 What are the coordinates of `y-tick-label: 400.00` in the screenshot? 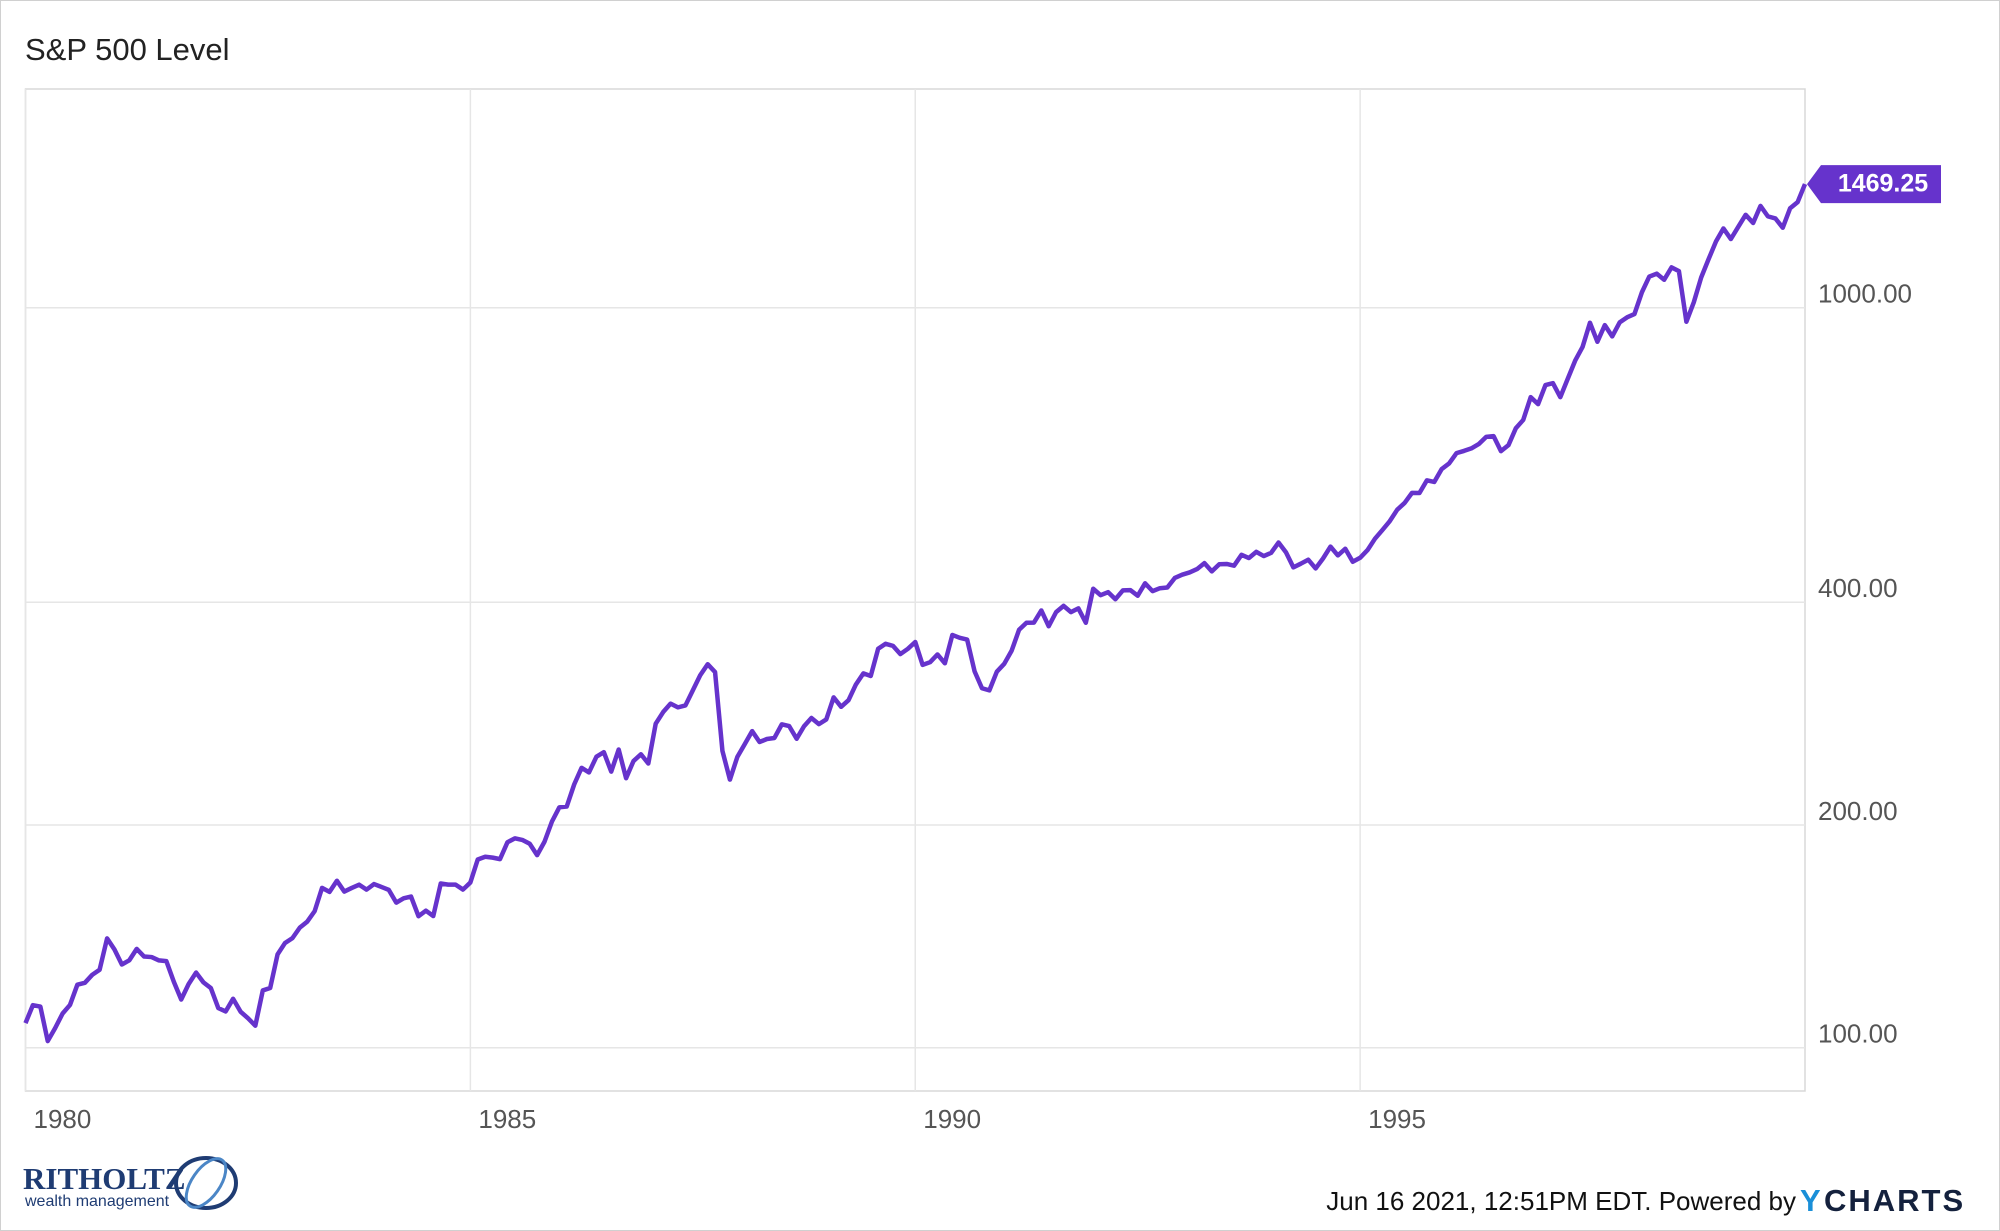 It's located at (1858, 588).